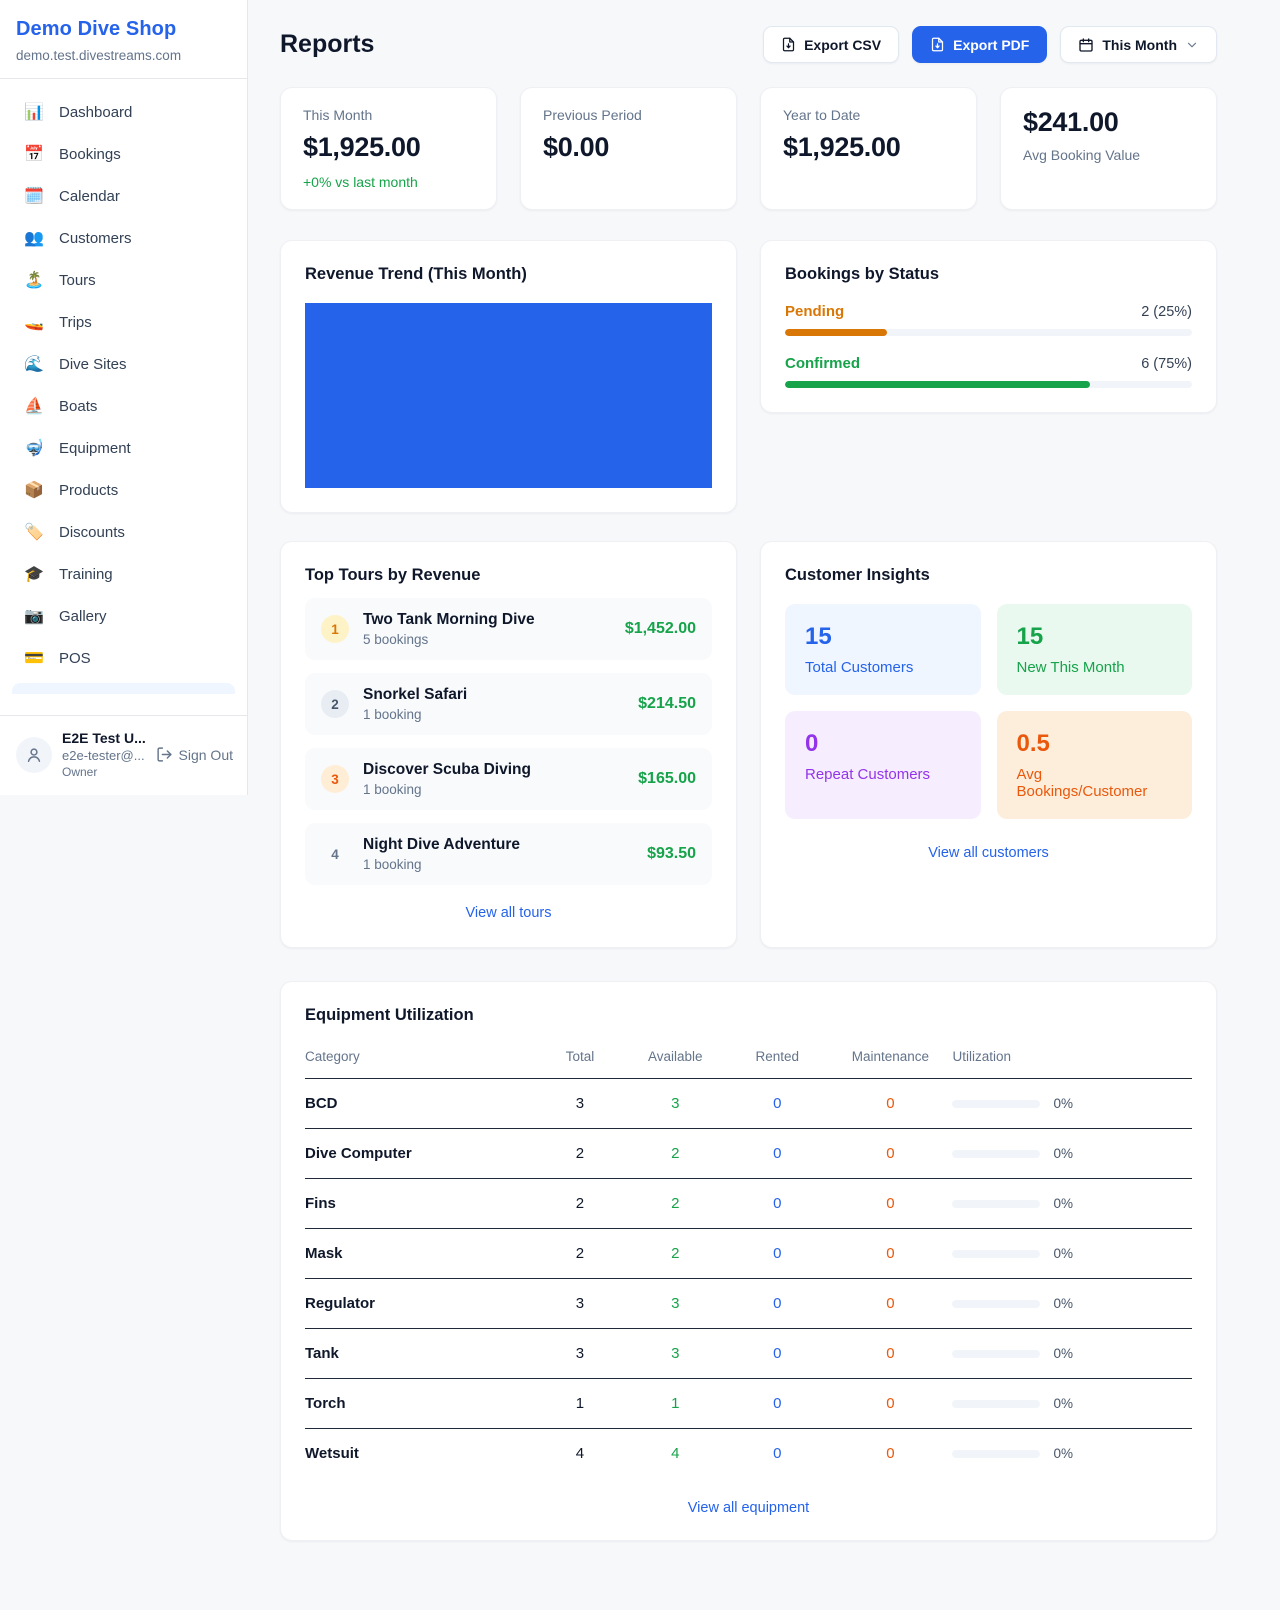 This screenshot has height=1610, width=1280. I want to click on sidebar-item-reports-active-clipped, so click(123, 688).